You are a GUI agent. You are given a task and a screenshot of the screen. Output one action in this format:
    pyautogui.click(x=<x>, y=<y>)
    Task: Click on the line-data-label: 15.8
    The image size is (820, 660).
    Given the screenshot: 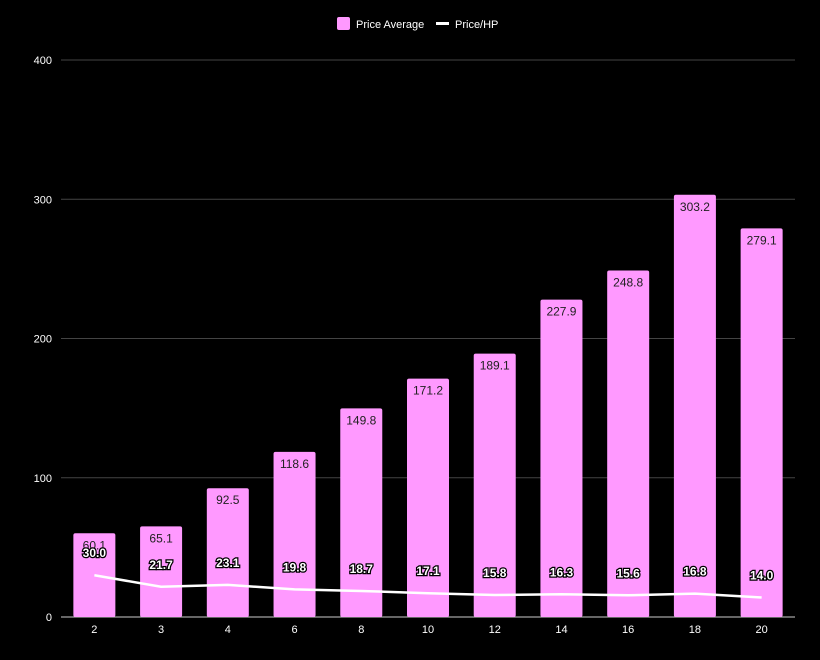 What is the action you would take?
    pyautogui.click(x=495, y=573)
    